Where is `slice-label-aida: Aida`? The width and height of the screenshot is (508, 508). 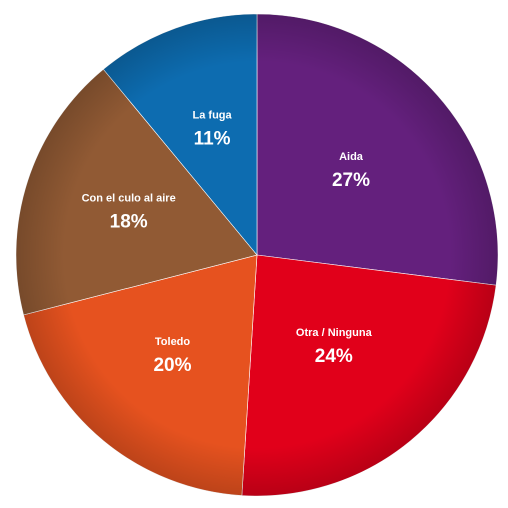
slice-label-aida: Aida is located at coordinates (351, 157).